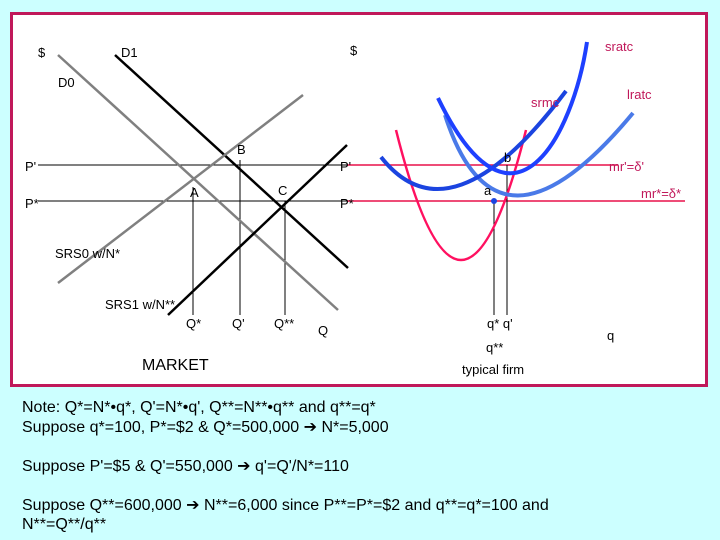  I want to click on demand-d1-label: D1, so click(129, 52).